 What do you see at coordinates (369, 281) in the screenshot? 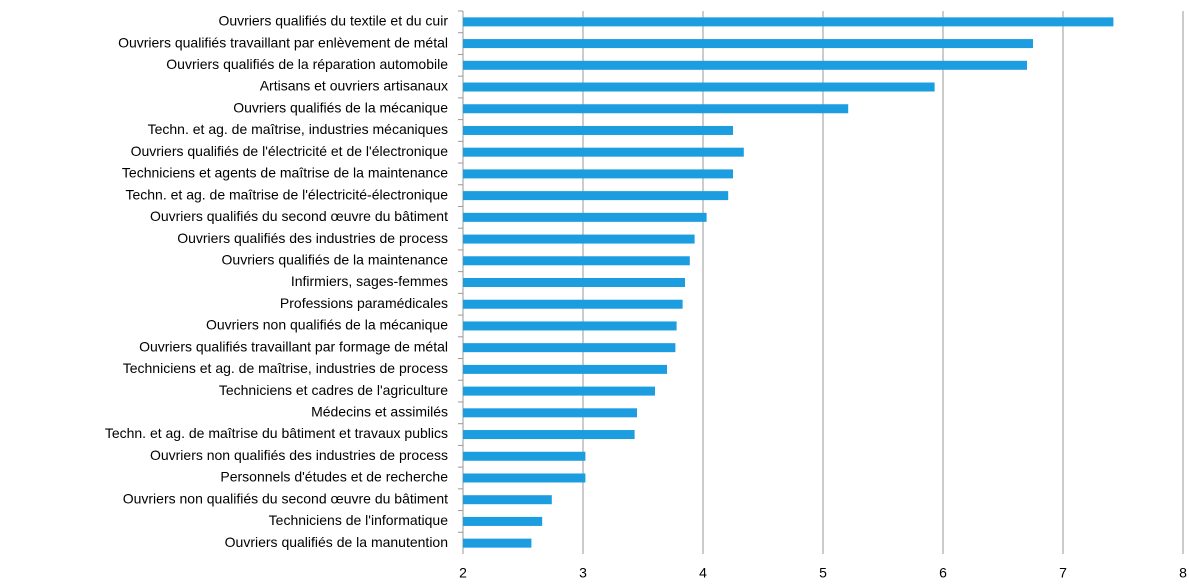
I see `y-tick-label: Infirmiers, sages-femmes` at bounding box center [369, 281].